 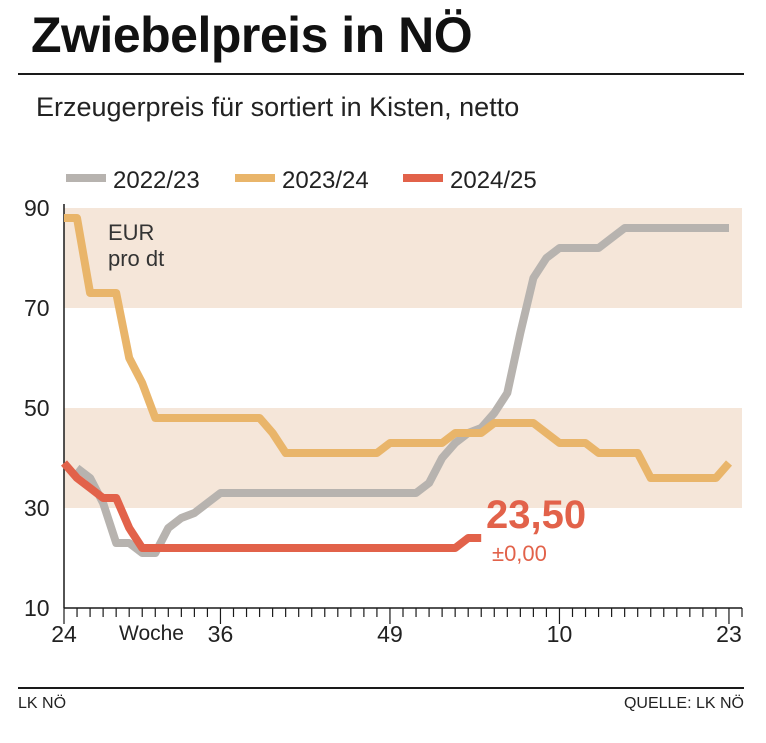 What do you see at coordinates (37, 608) in the screenshot?
I see `y-tick-label: 10` at bounding box center [37, 608].